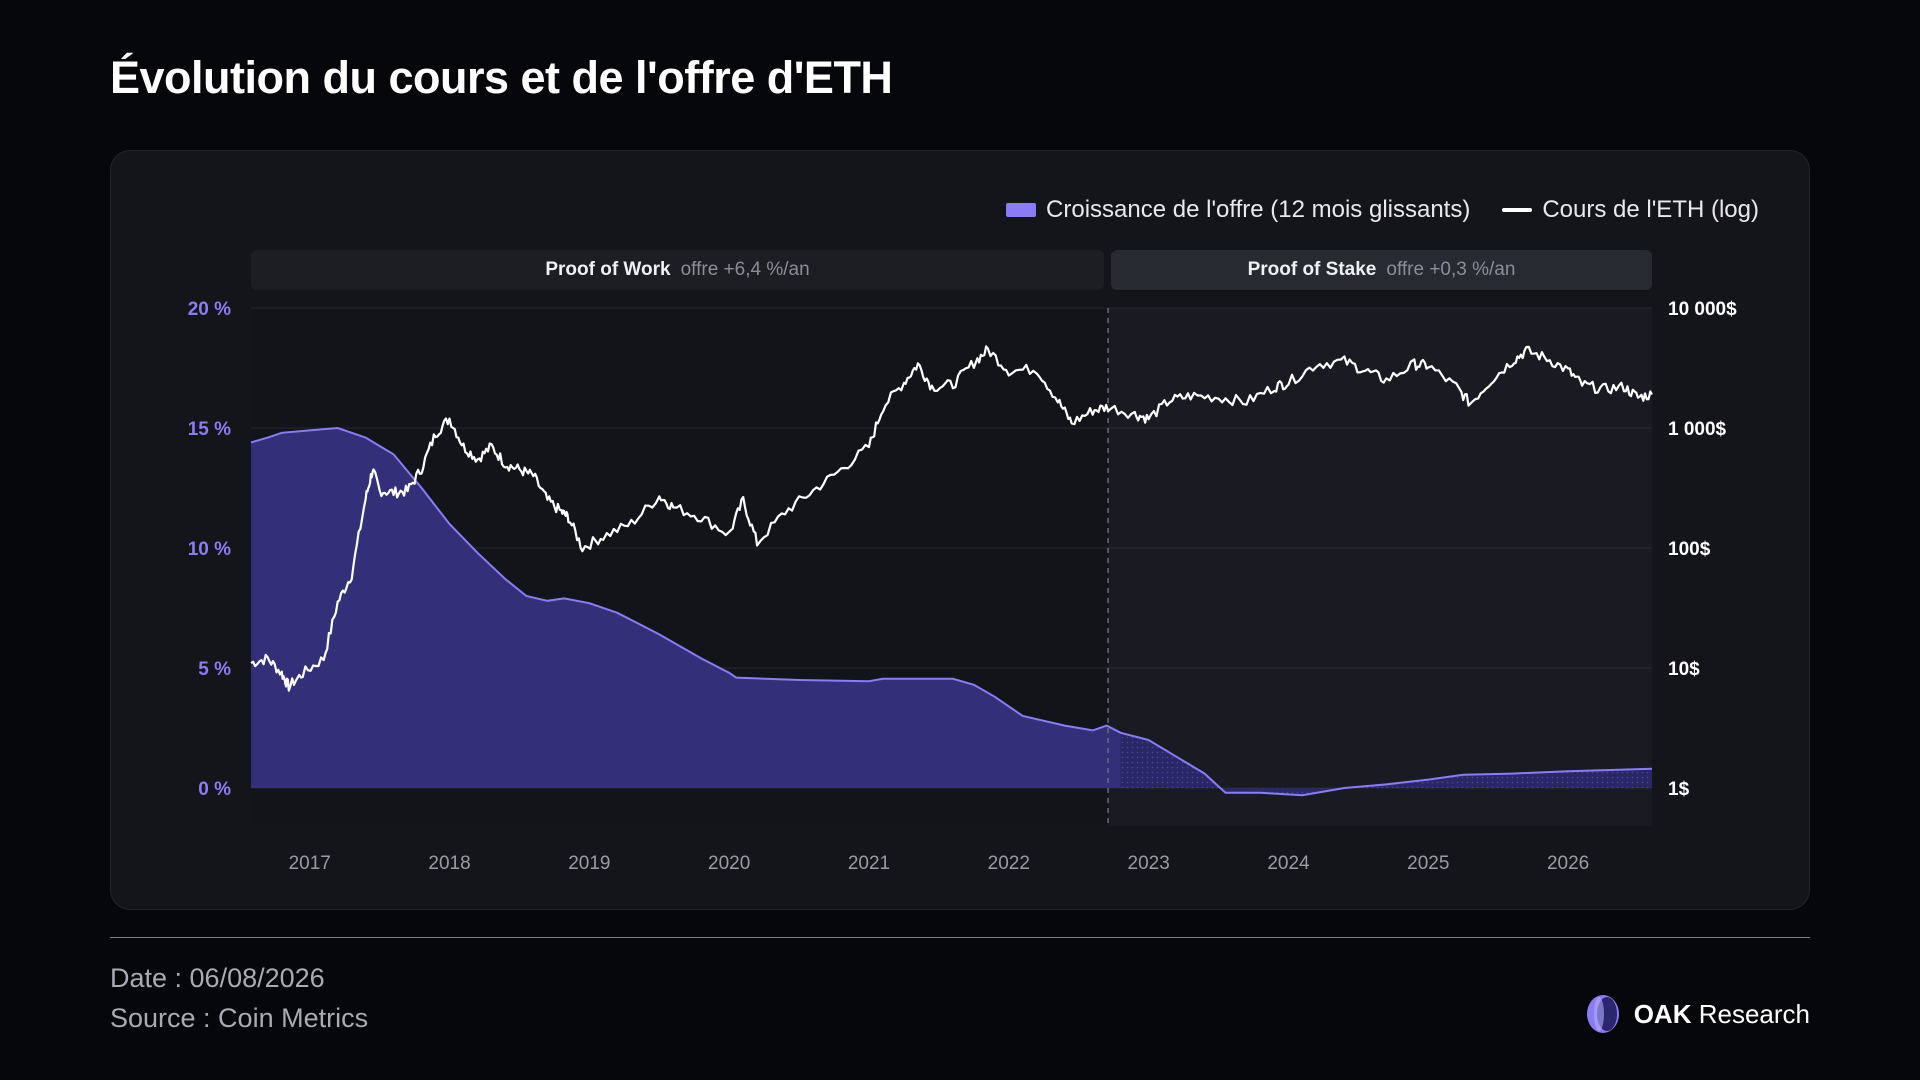 Image resolution: width=1920 pixels, height=1080 pixels. I want to click on chart-title: Évolution du cours et de l'offre d'ETH, so click(501, 77).